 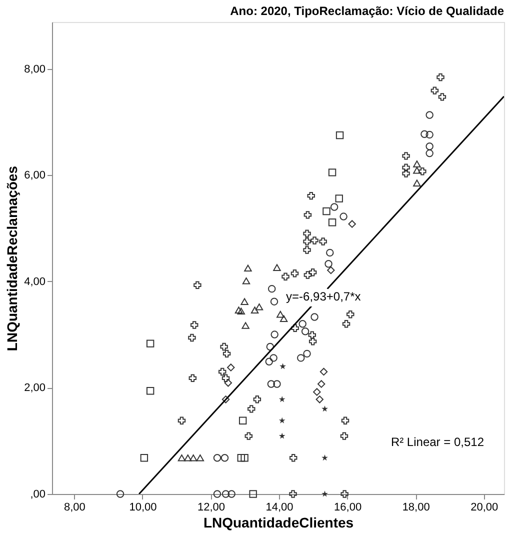 I want to click on x-tick-label: 20,00, so click(x=484, y=508).